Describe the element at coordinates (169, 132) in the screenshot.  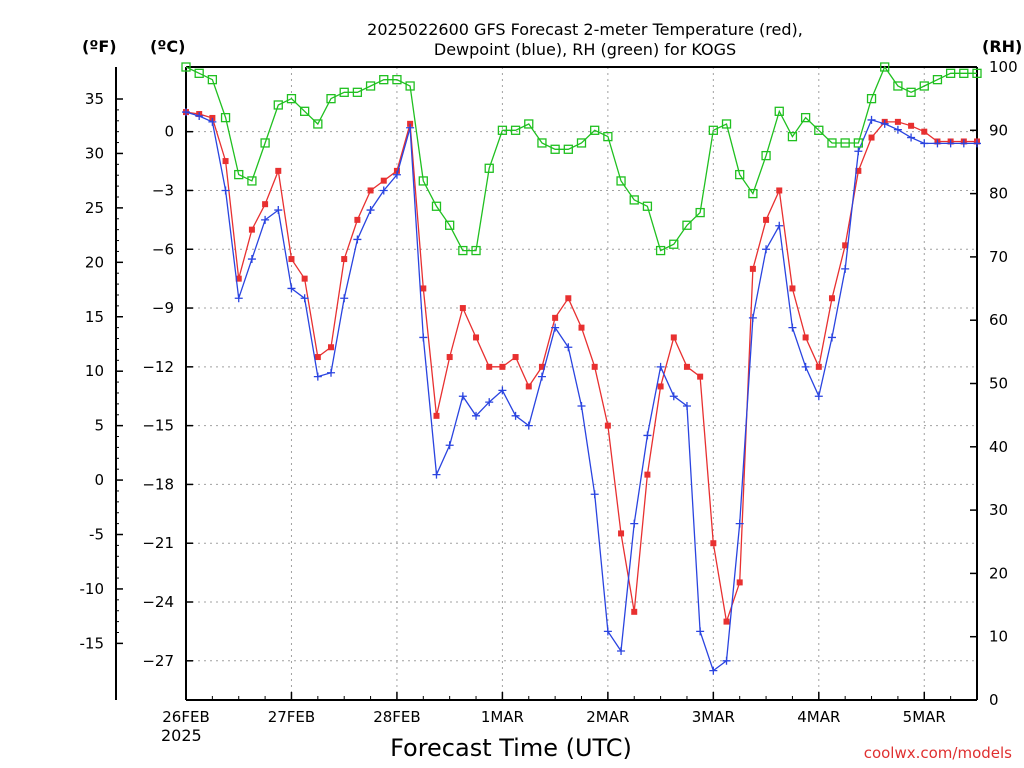
I see `celsius-tick-label: 0` at that location.